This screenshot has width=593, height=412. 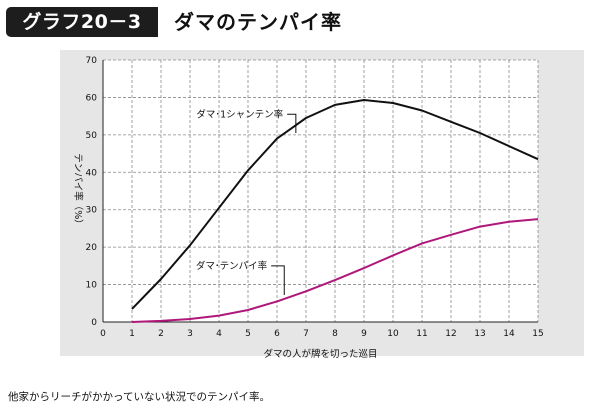 I want to click on x-tick-label: 11, so click(x=421, y=334).